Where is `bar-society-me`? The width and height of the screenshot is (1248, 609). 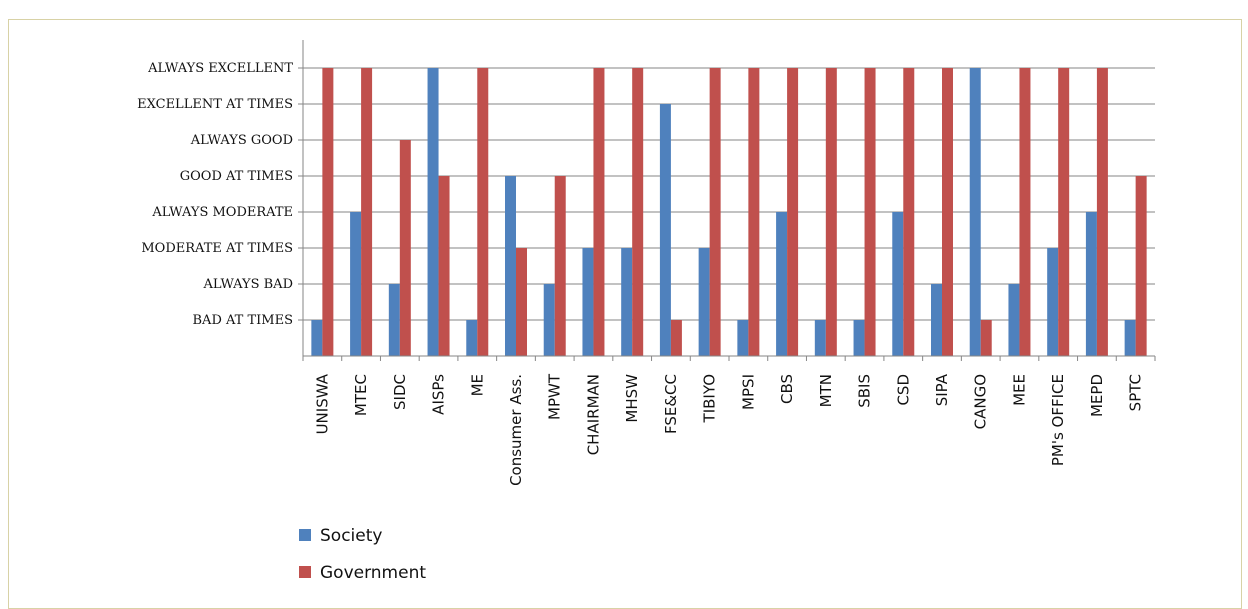 bar-society-me is located at coordinates (472, 338).